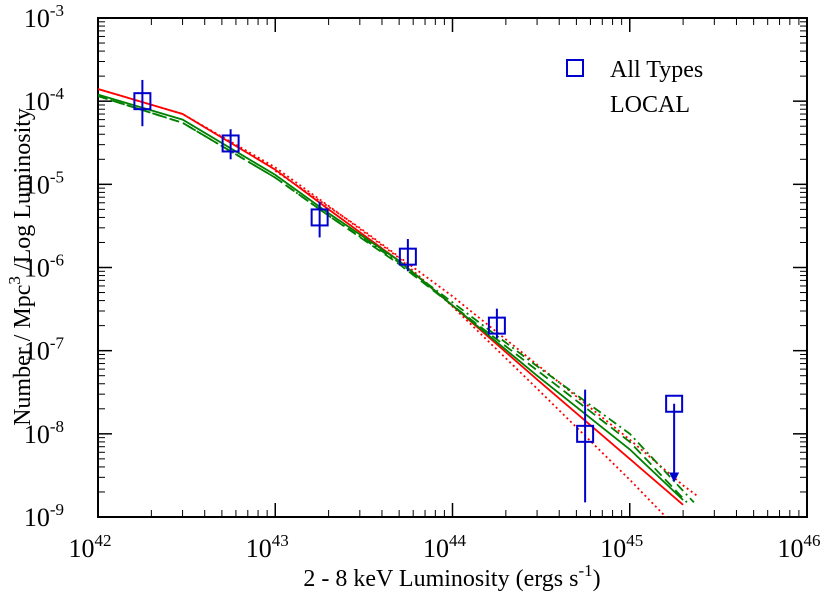  I want to click on y-tick-label: 10⁻⁵, so click(44, 183).